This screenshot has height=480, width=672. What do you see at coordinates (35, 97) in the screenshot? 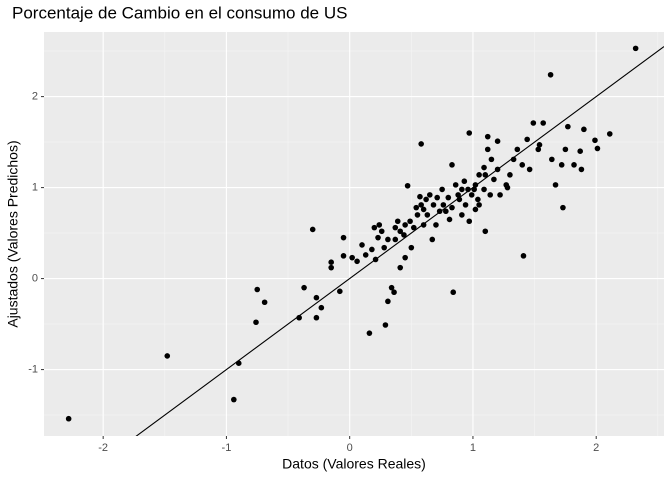
I see `y-tick-label: 2` at bounding box center [35, 97].